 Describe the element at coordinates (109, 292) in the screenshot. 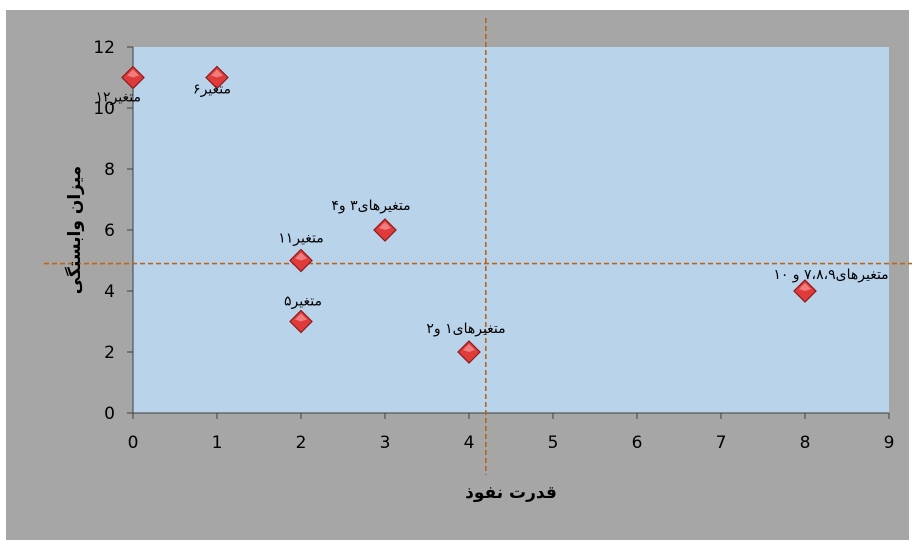

I see `y-tick-label: 4` at that location.